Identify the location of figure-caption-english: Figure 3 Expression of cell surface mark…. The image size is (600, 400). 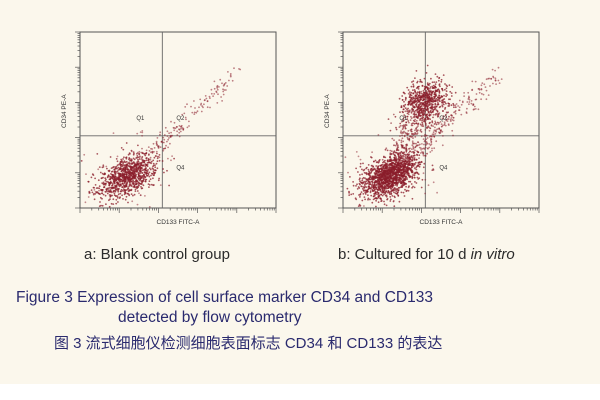
(304, 308).